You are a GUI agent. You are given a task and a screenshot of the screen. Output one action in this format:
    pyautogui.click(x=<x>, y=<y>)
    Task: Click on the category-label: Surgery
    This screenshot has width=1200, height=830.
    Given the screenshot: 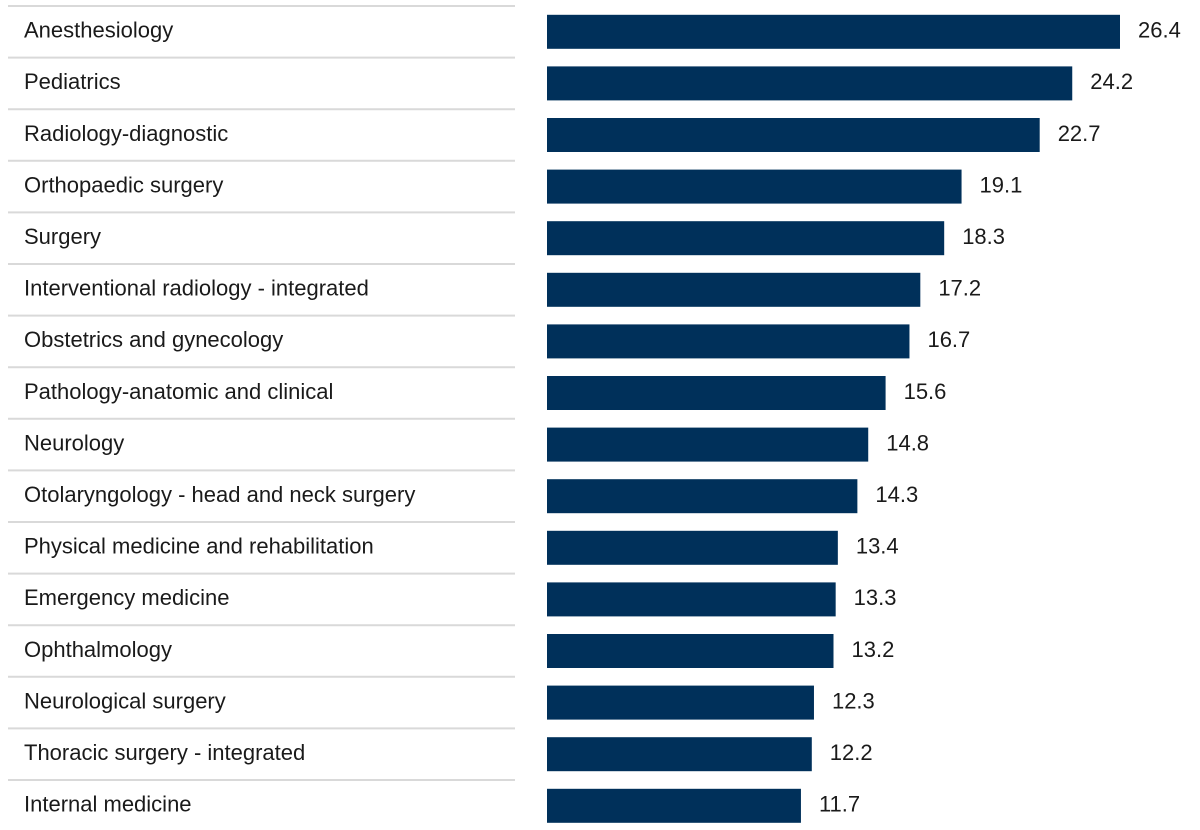 What is the action you would take?
    pyautogui.click(x=62, y=236)
    